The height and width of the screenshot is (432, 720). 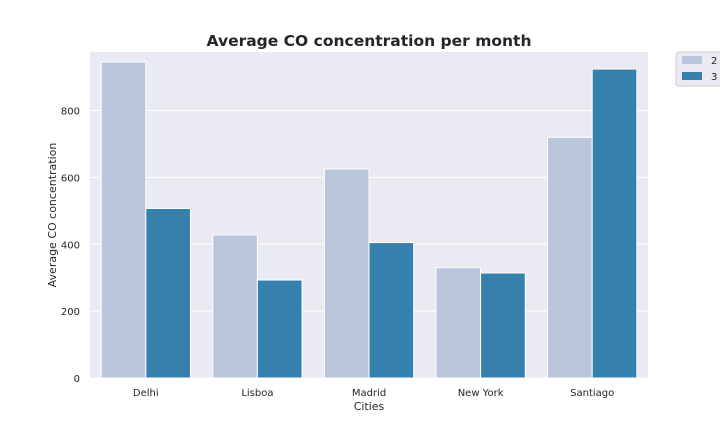 What do you see at coordinates (481, 393) in the screenshot?
I see `x-tick-label: New York` at bounding box center [481, 393].